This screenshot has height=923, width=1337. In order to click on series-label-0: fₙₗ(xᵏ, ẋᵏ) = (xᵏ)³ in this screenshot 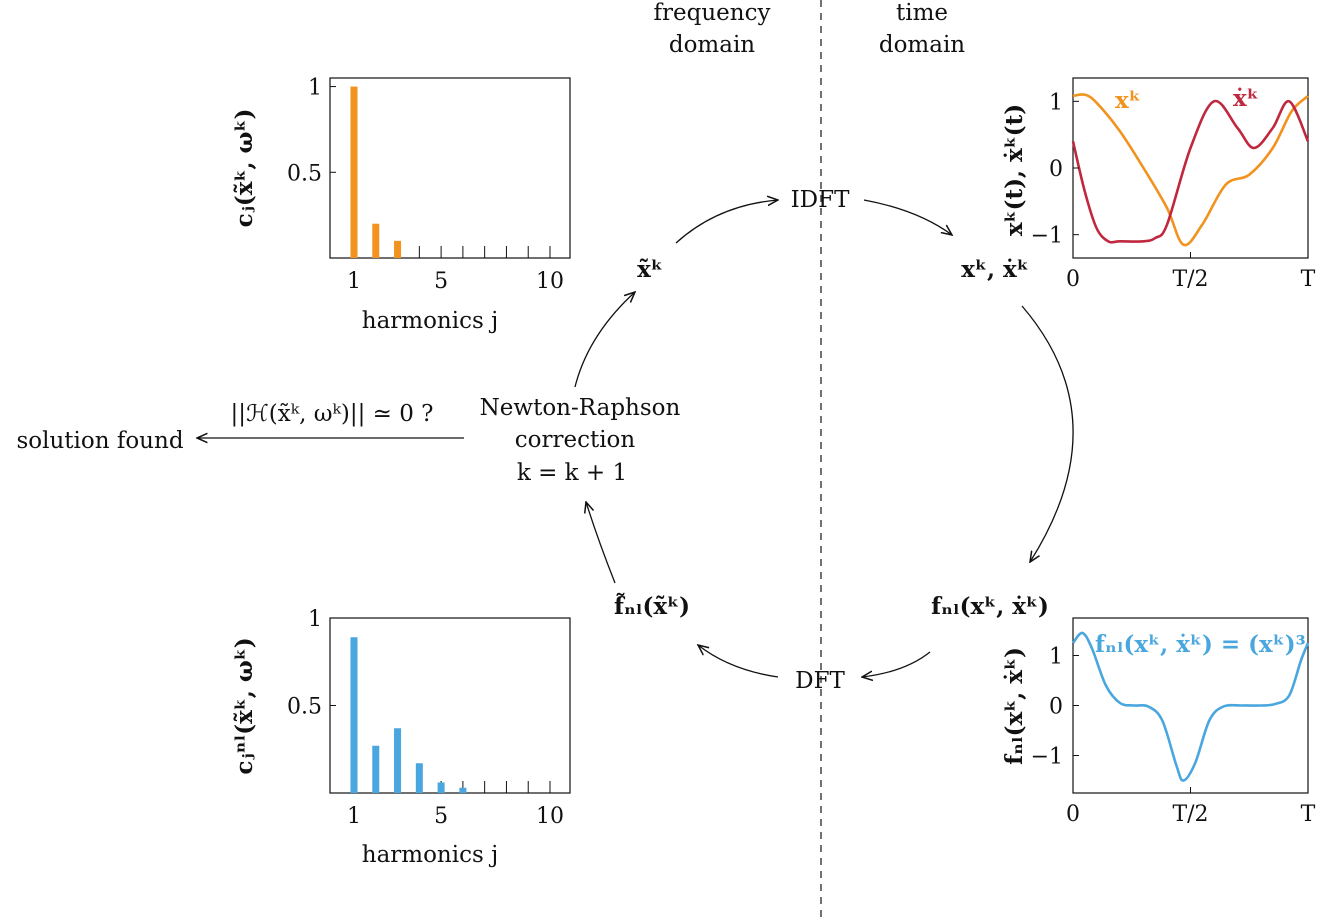, I will do `click(1200, 644)`.